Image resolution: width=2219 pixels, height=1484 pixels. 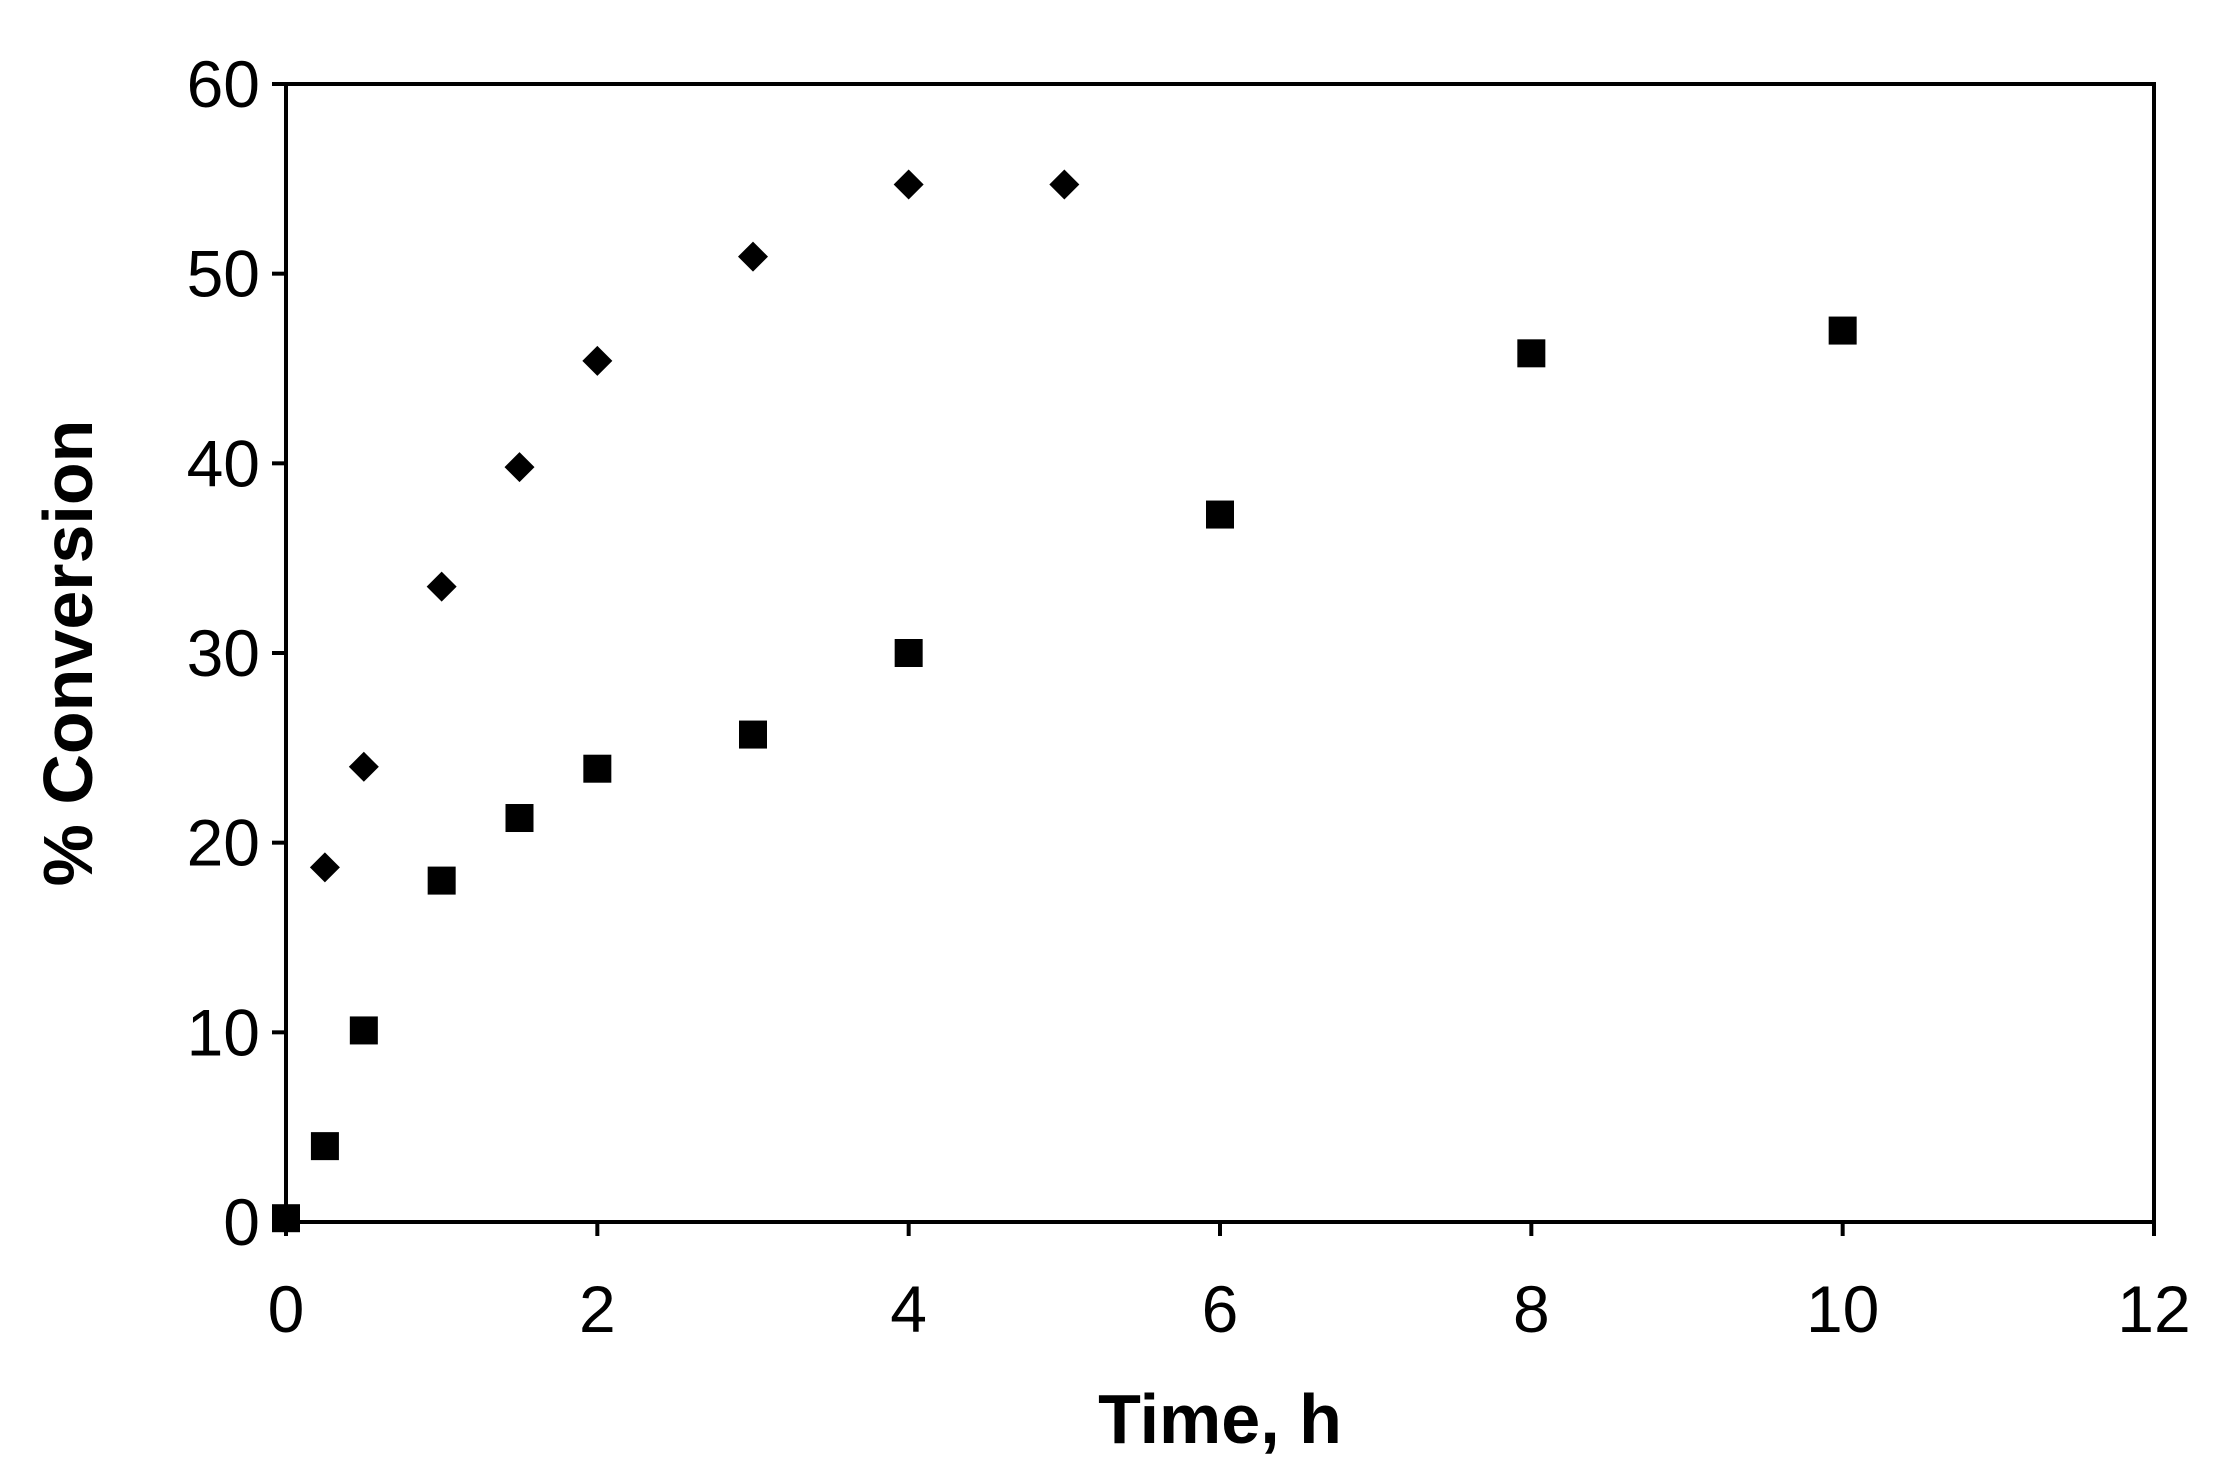 I want to click on x-tick-label: 0, so click(x=286, y=1309).